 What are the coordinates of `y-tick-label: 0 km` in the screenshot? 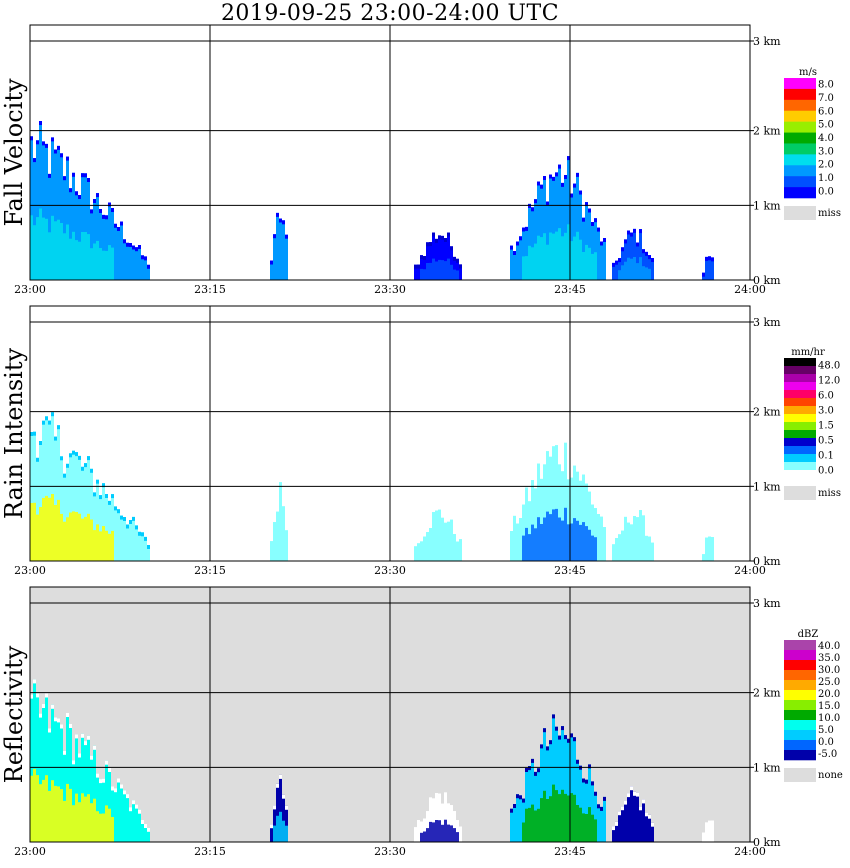 It's located at (767, 842).